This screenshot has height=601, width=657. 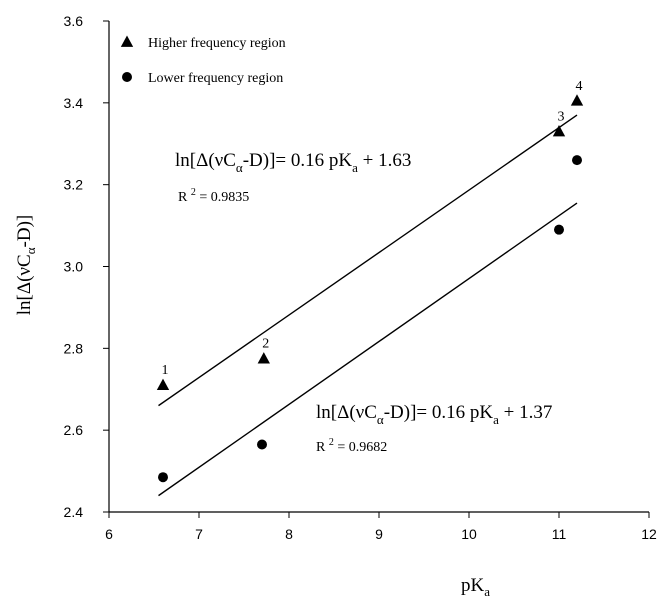 What do you see at coordinates (561, 116) in the screenshot?
I see `point-label: 3` at bounding box center [561, 116].